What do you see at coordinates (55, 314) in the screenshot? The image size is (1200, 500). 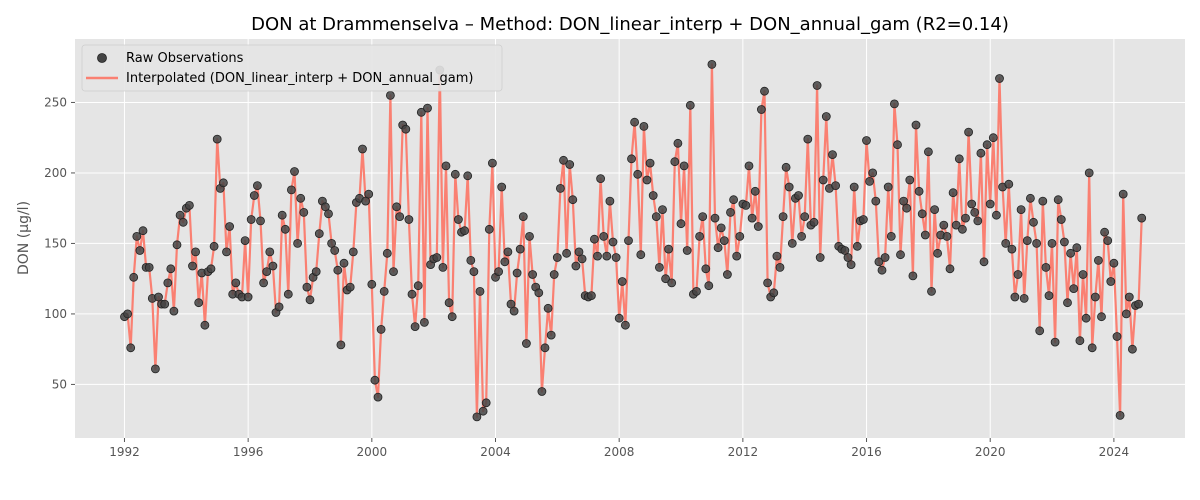 I see `y-tick-label: 100` at bounding box center [55, 314].